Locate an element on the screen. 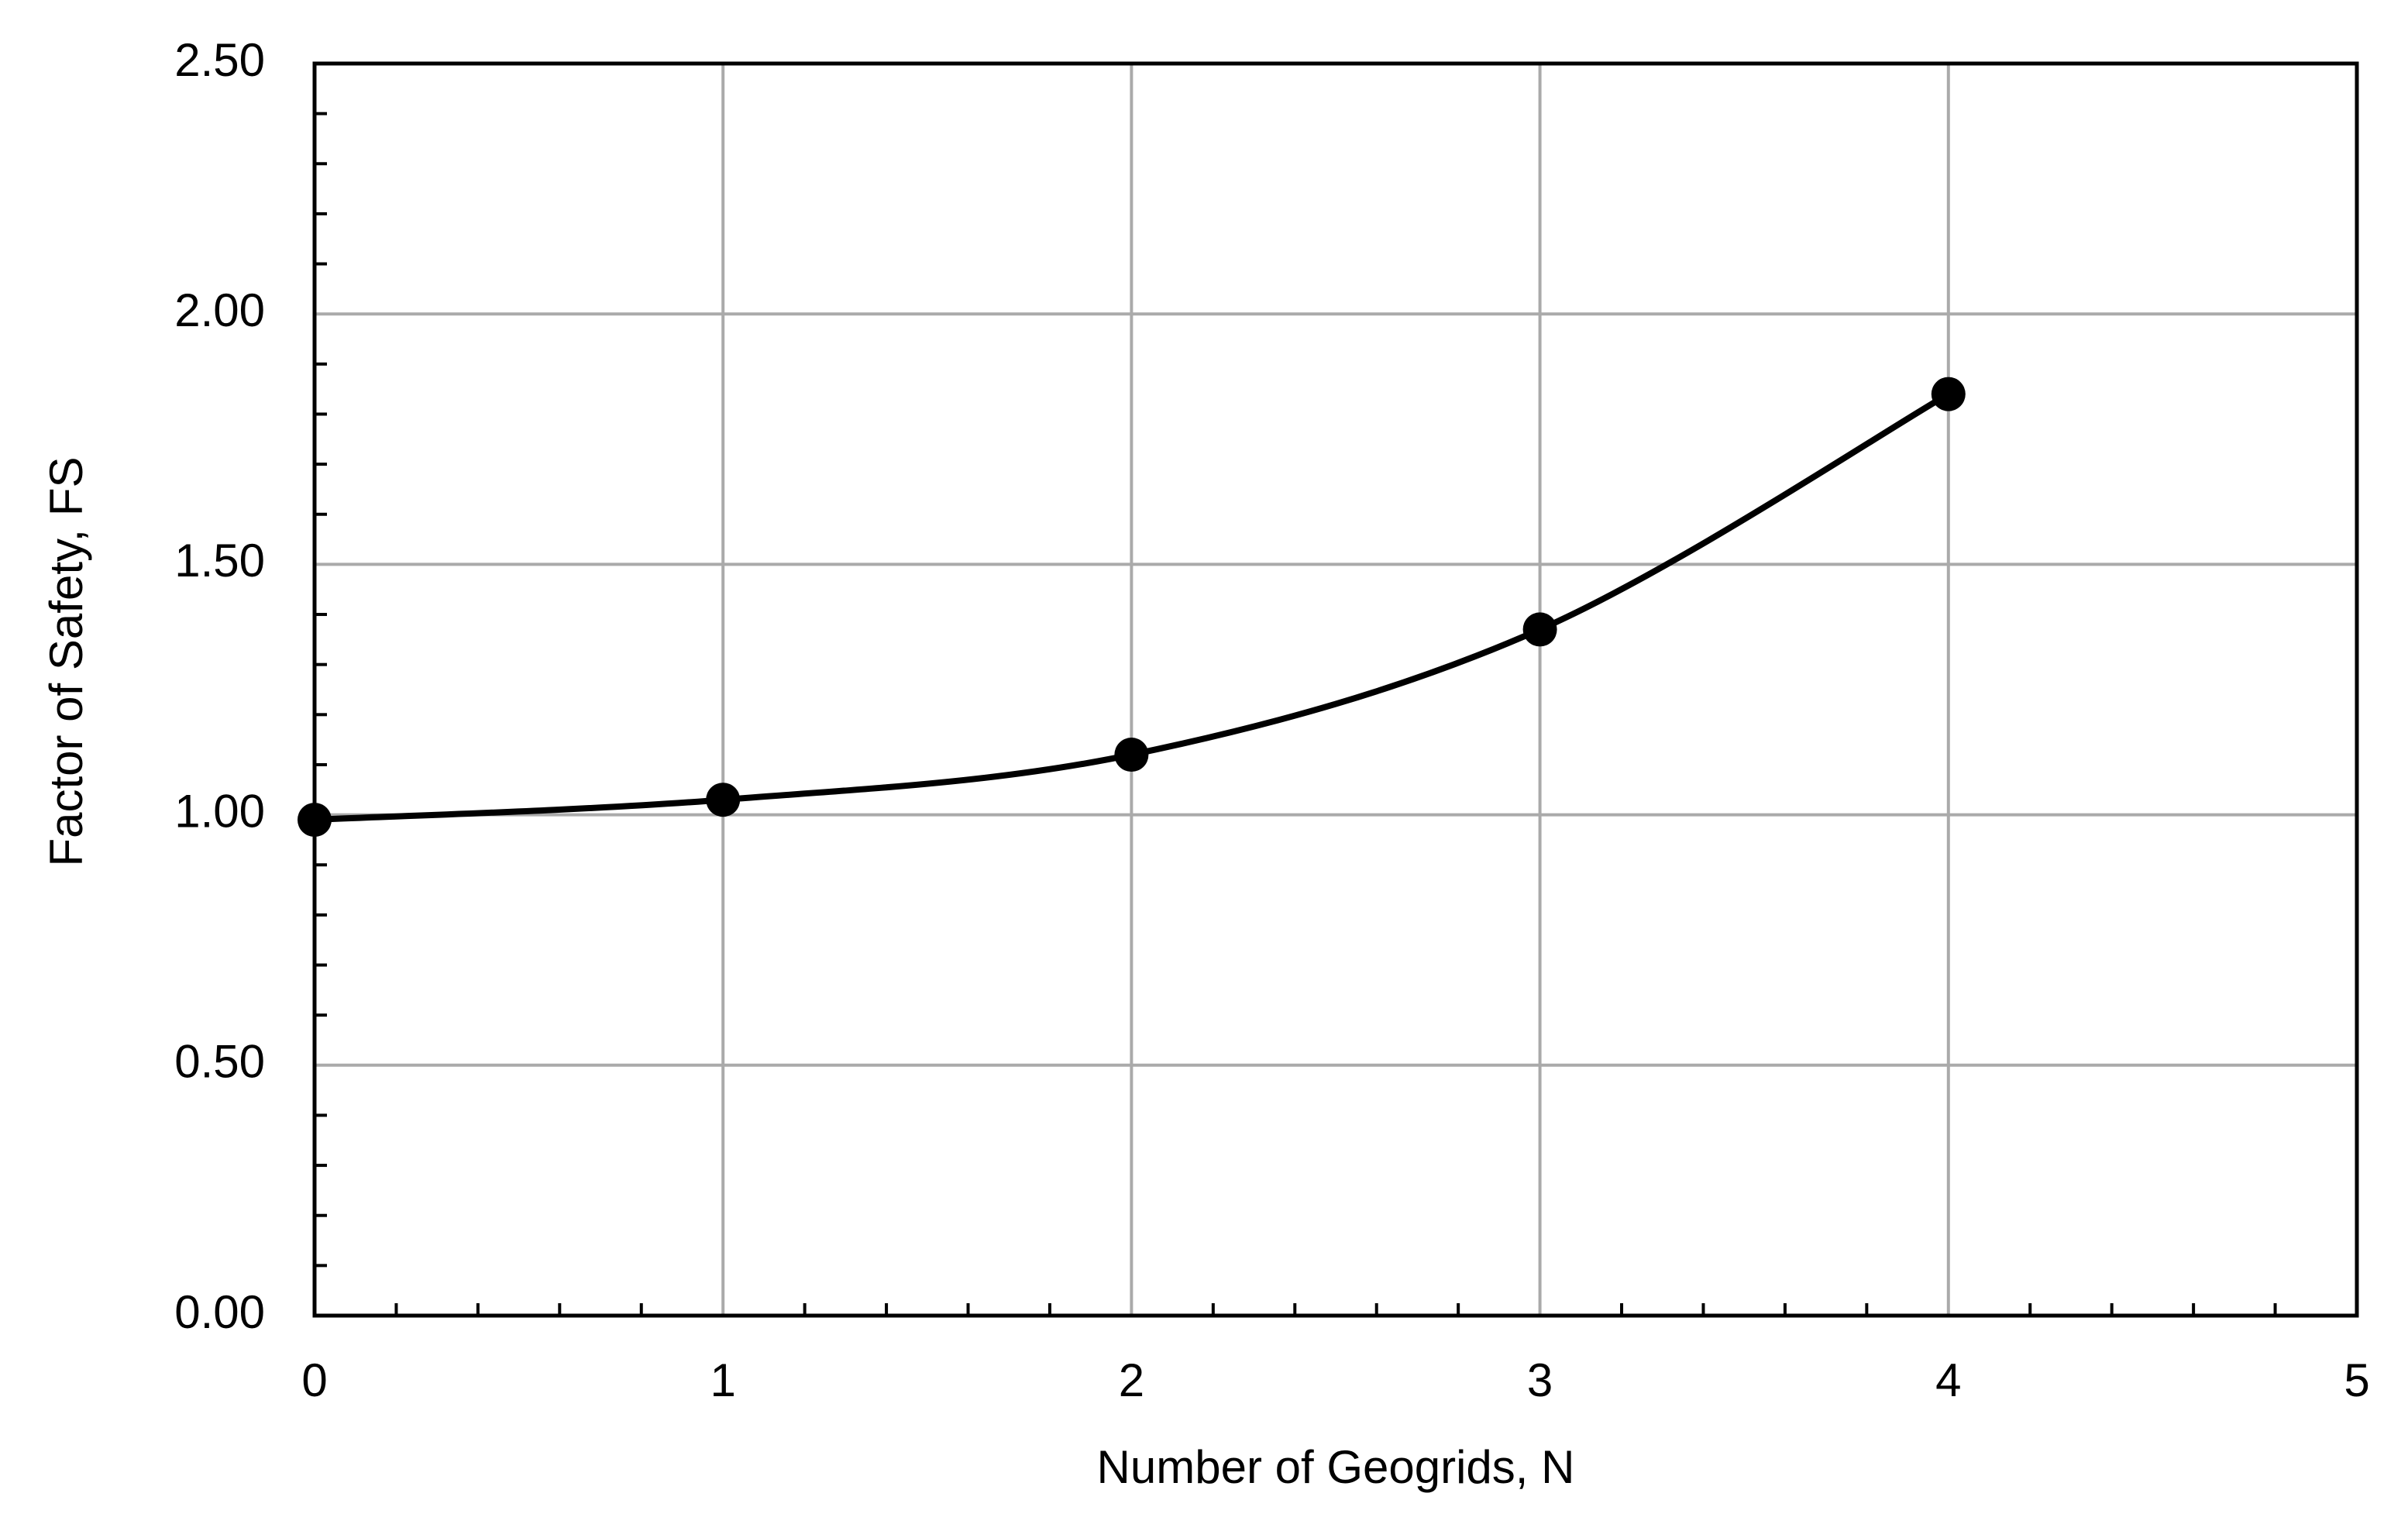 The width and height of the screenshot is (2408, 1531). y-tick-label: 1.50 is located at coordinates (220, 561).